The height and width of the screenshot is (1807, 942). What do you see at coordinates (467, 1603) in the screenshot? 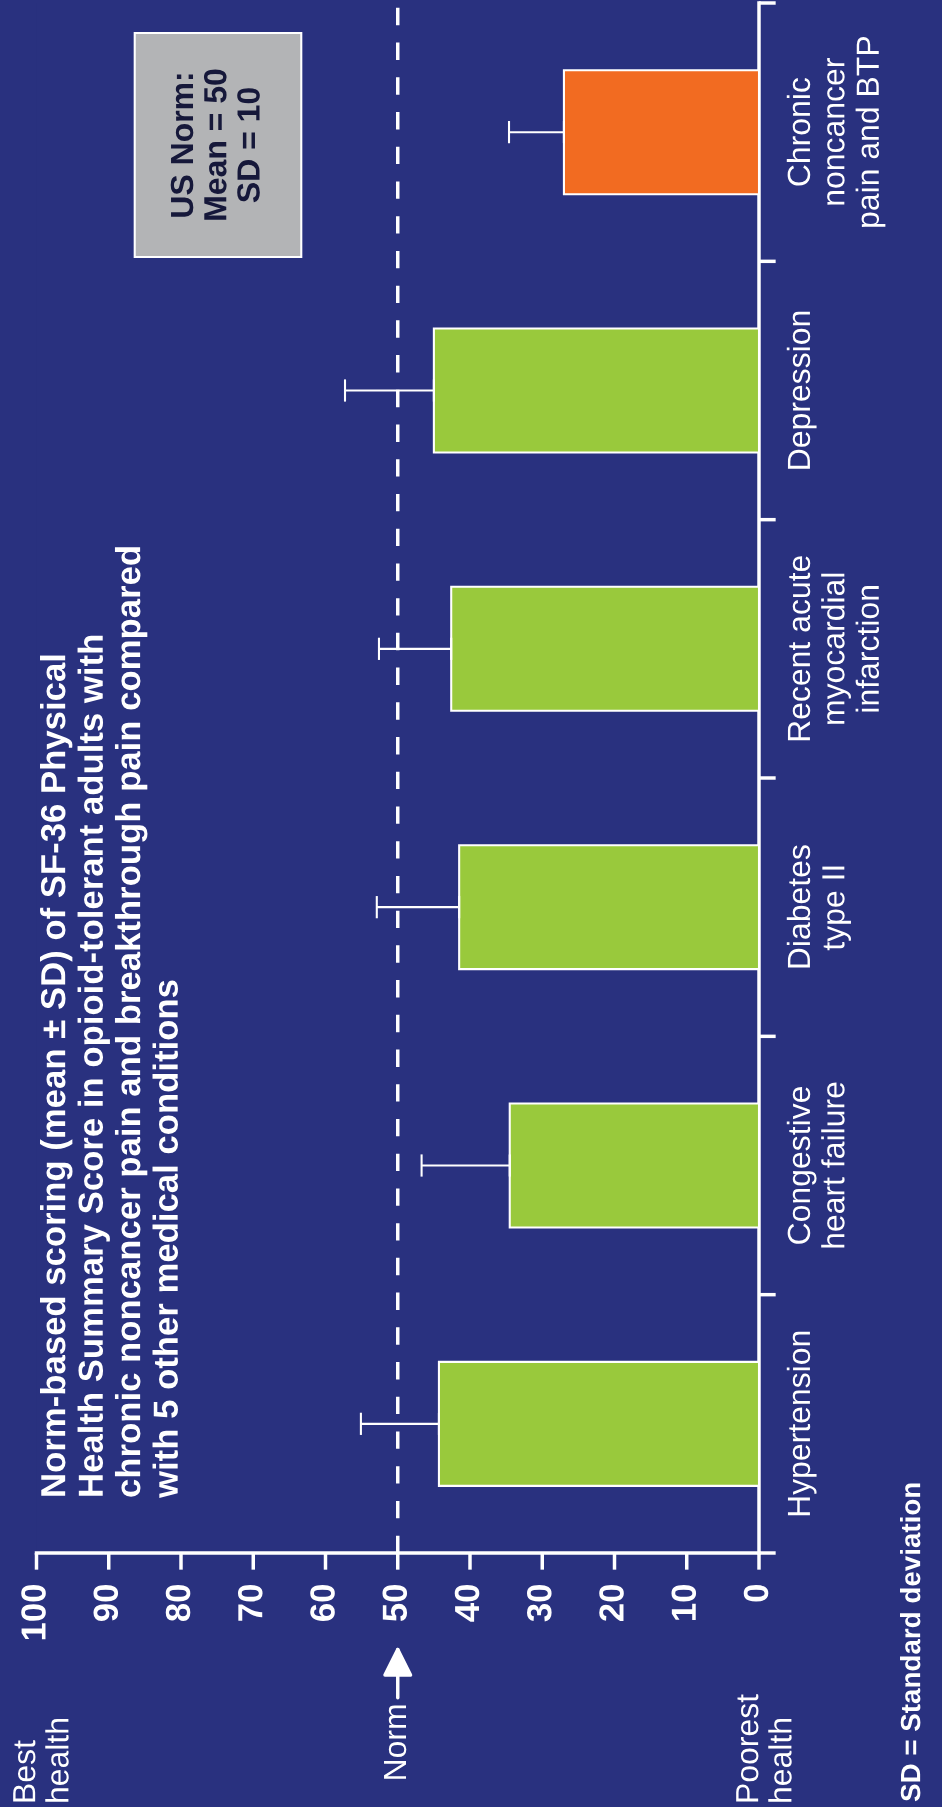
I see `x-tick-label: 40` at bounding box center [467, 1603].